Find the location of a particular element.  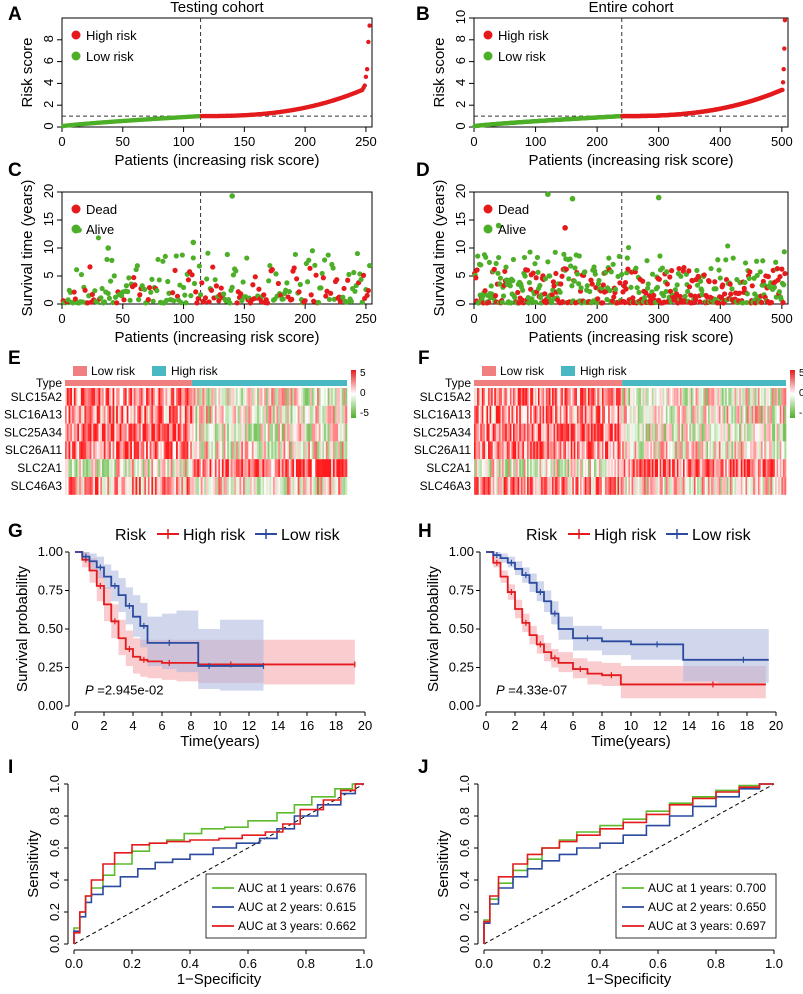

risk-point is located at coordinates (369, 25).